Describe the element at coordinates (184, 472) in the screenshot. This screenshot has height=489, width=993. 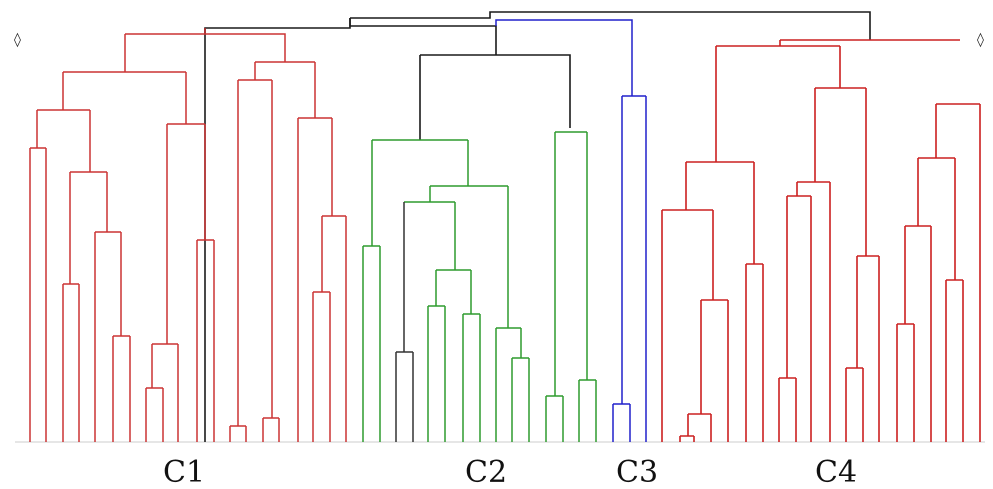
I see `cluster-label-c1: C1` at that location.